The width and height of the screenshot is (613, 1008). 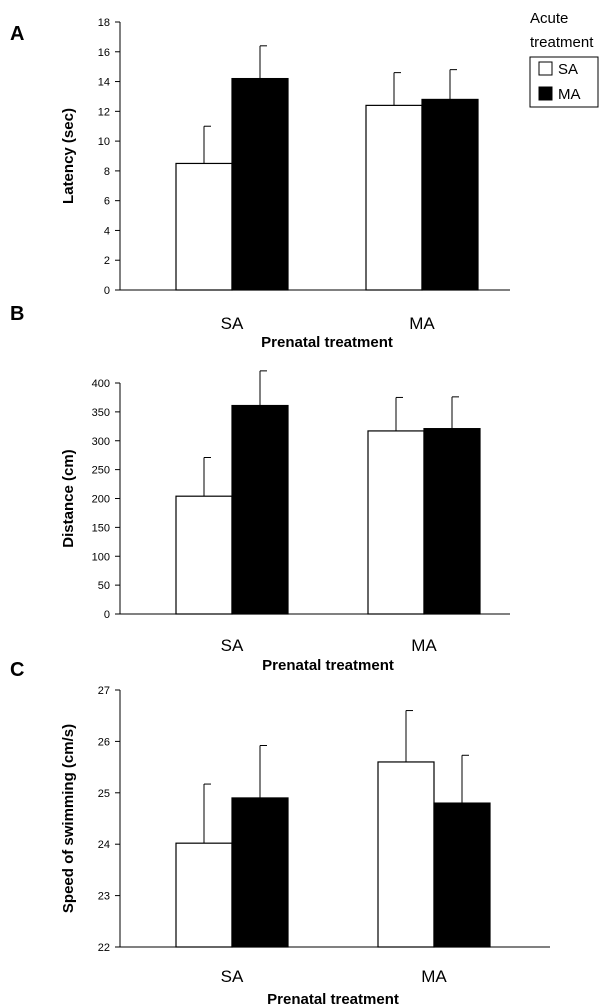 What do you see at coordinates (101, 384) in the screenshot?
I see `y-tick-label: 400` at bounding box center [101, 384].